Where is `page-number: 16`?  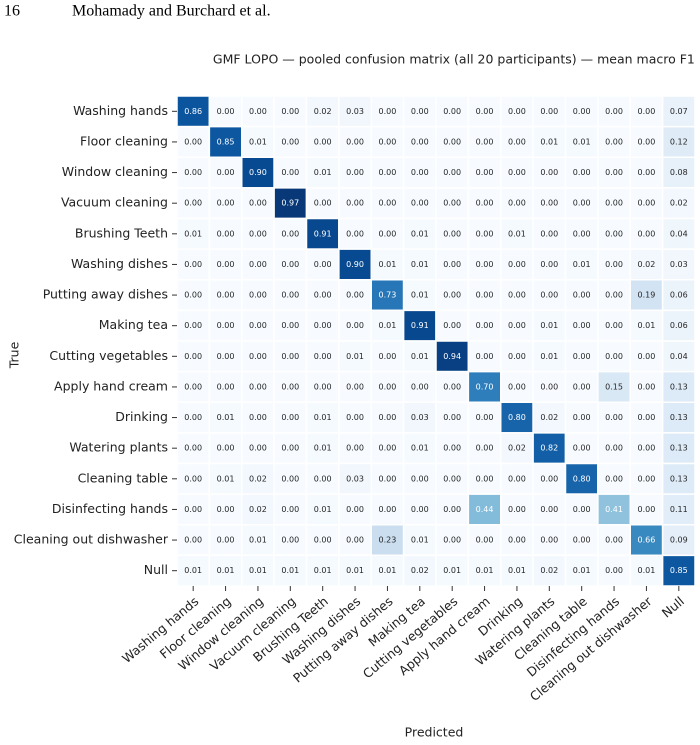 page-number: 16 is located at coordinates (12, 11).